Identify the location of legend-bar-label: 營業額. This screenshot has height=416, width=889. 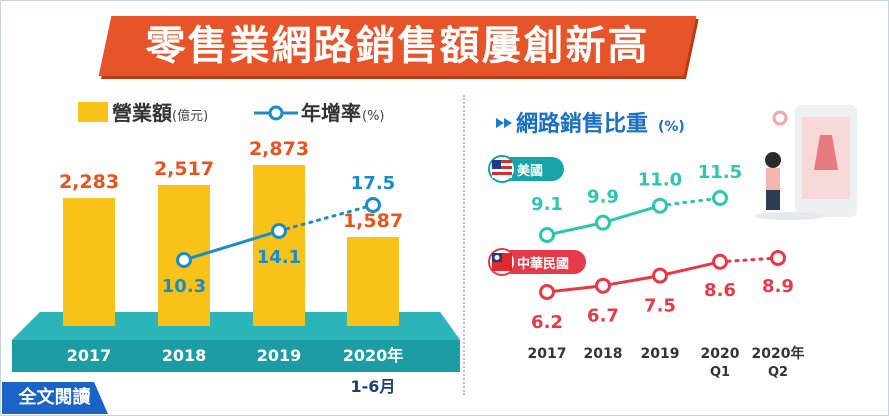
(142, 113).